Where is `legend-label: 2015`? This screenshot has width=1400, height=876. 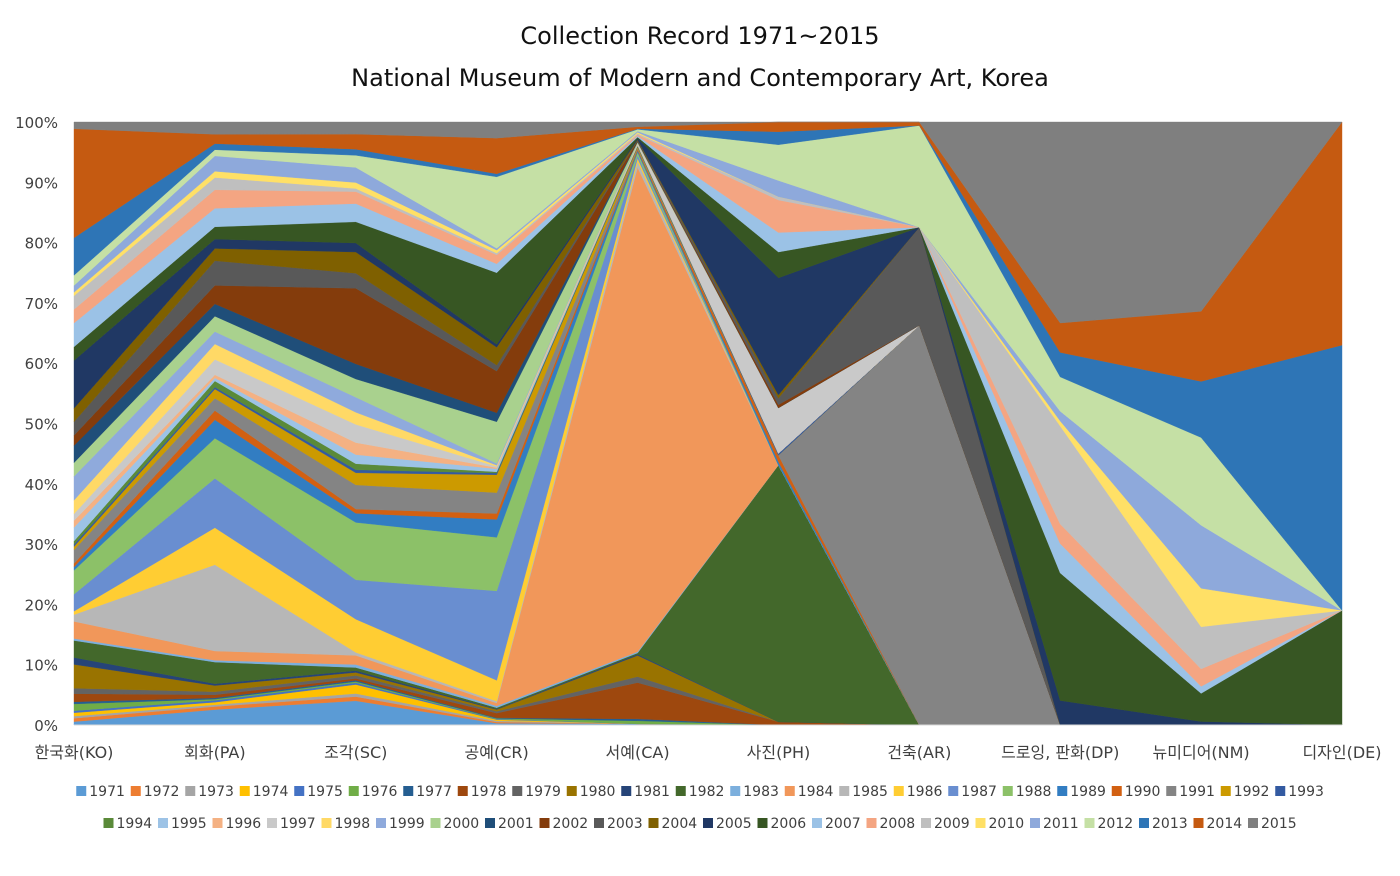
legend-label: 2015 is located at coordinates (1279, 824).